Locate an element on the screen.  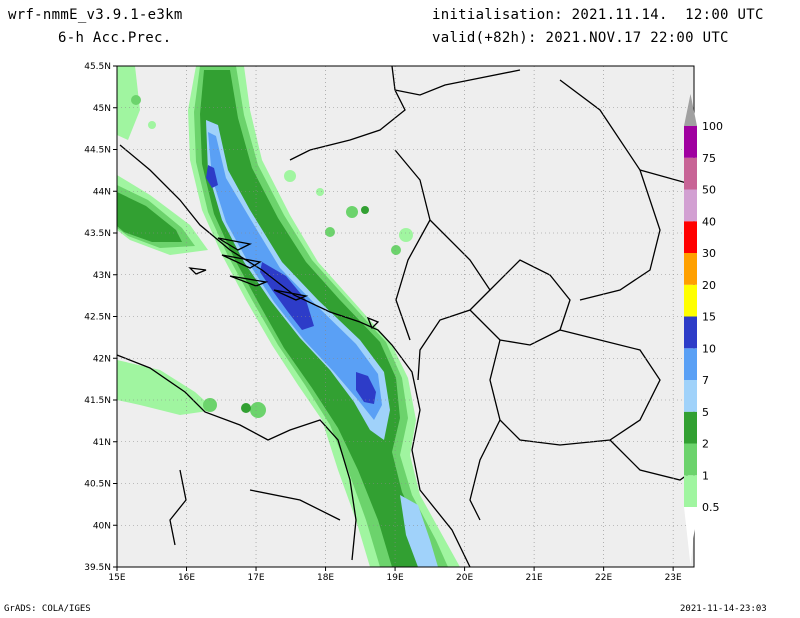
lat-tick-label: 42.5N is located at coordinates (97, 318).